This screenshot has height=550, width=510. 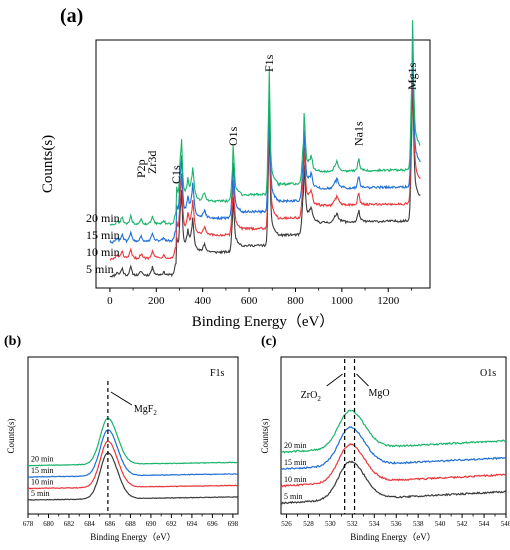 I want to click on x-tick-label: 200, so click(x=156, y=301).